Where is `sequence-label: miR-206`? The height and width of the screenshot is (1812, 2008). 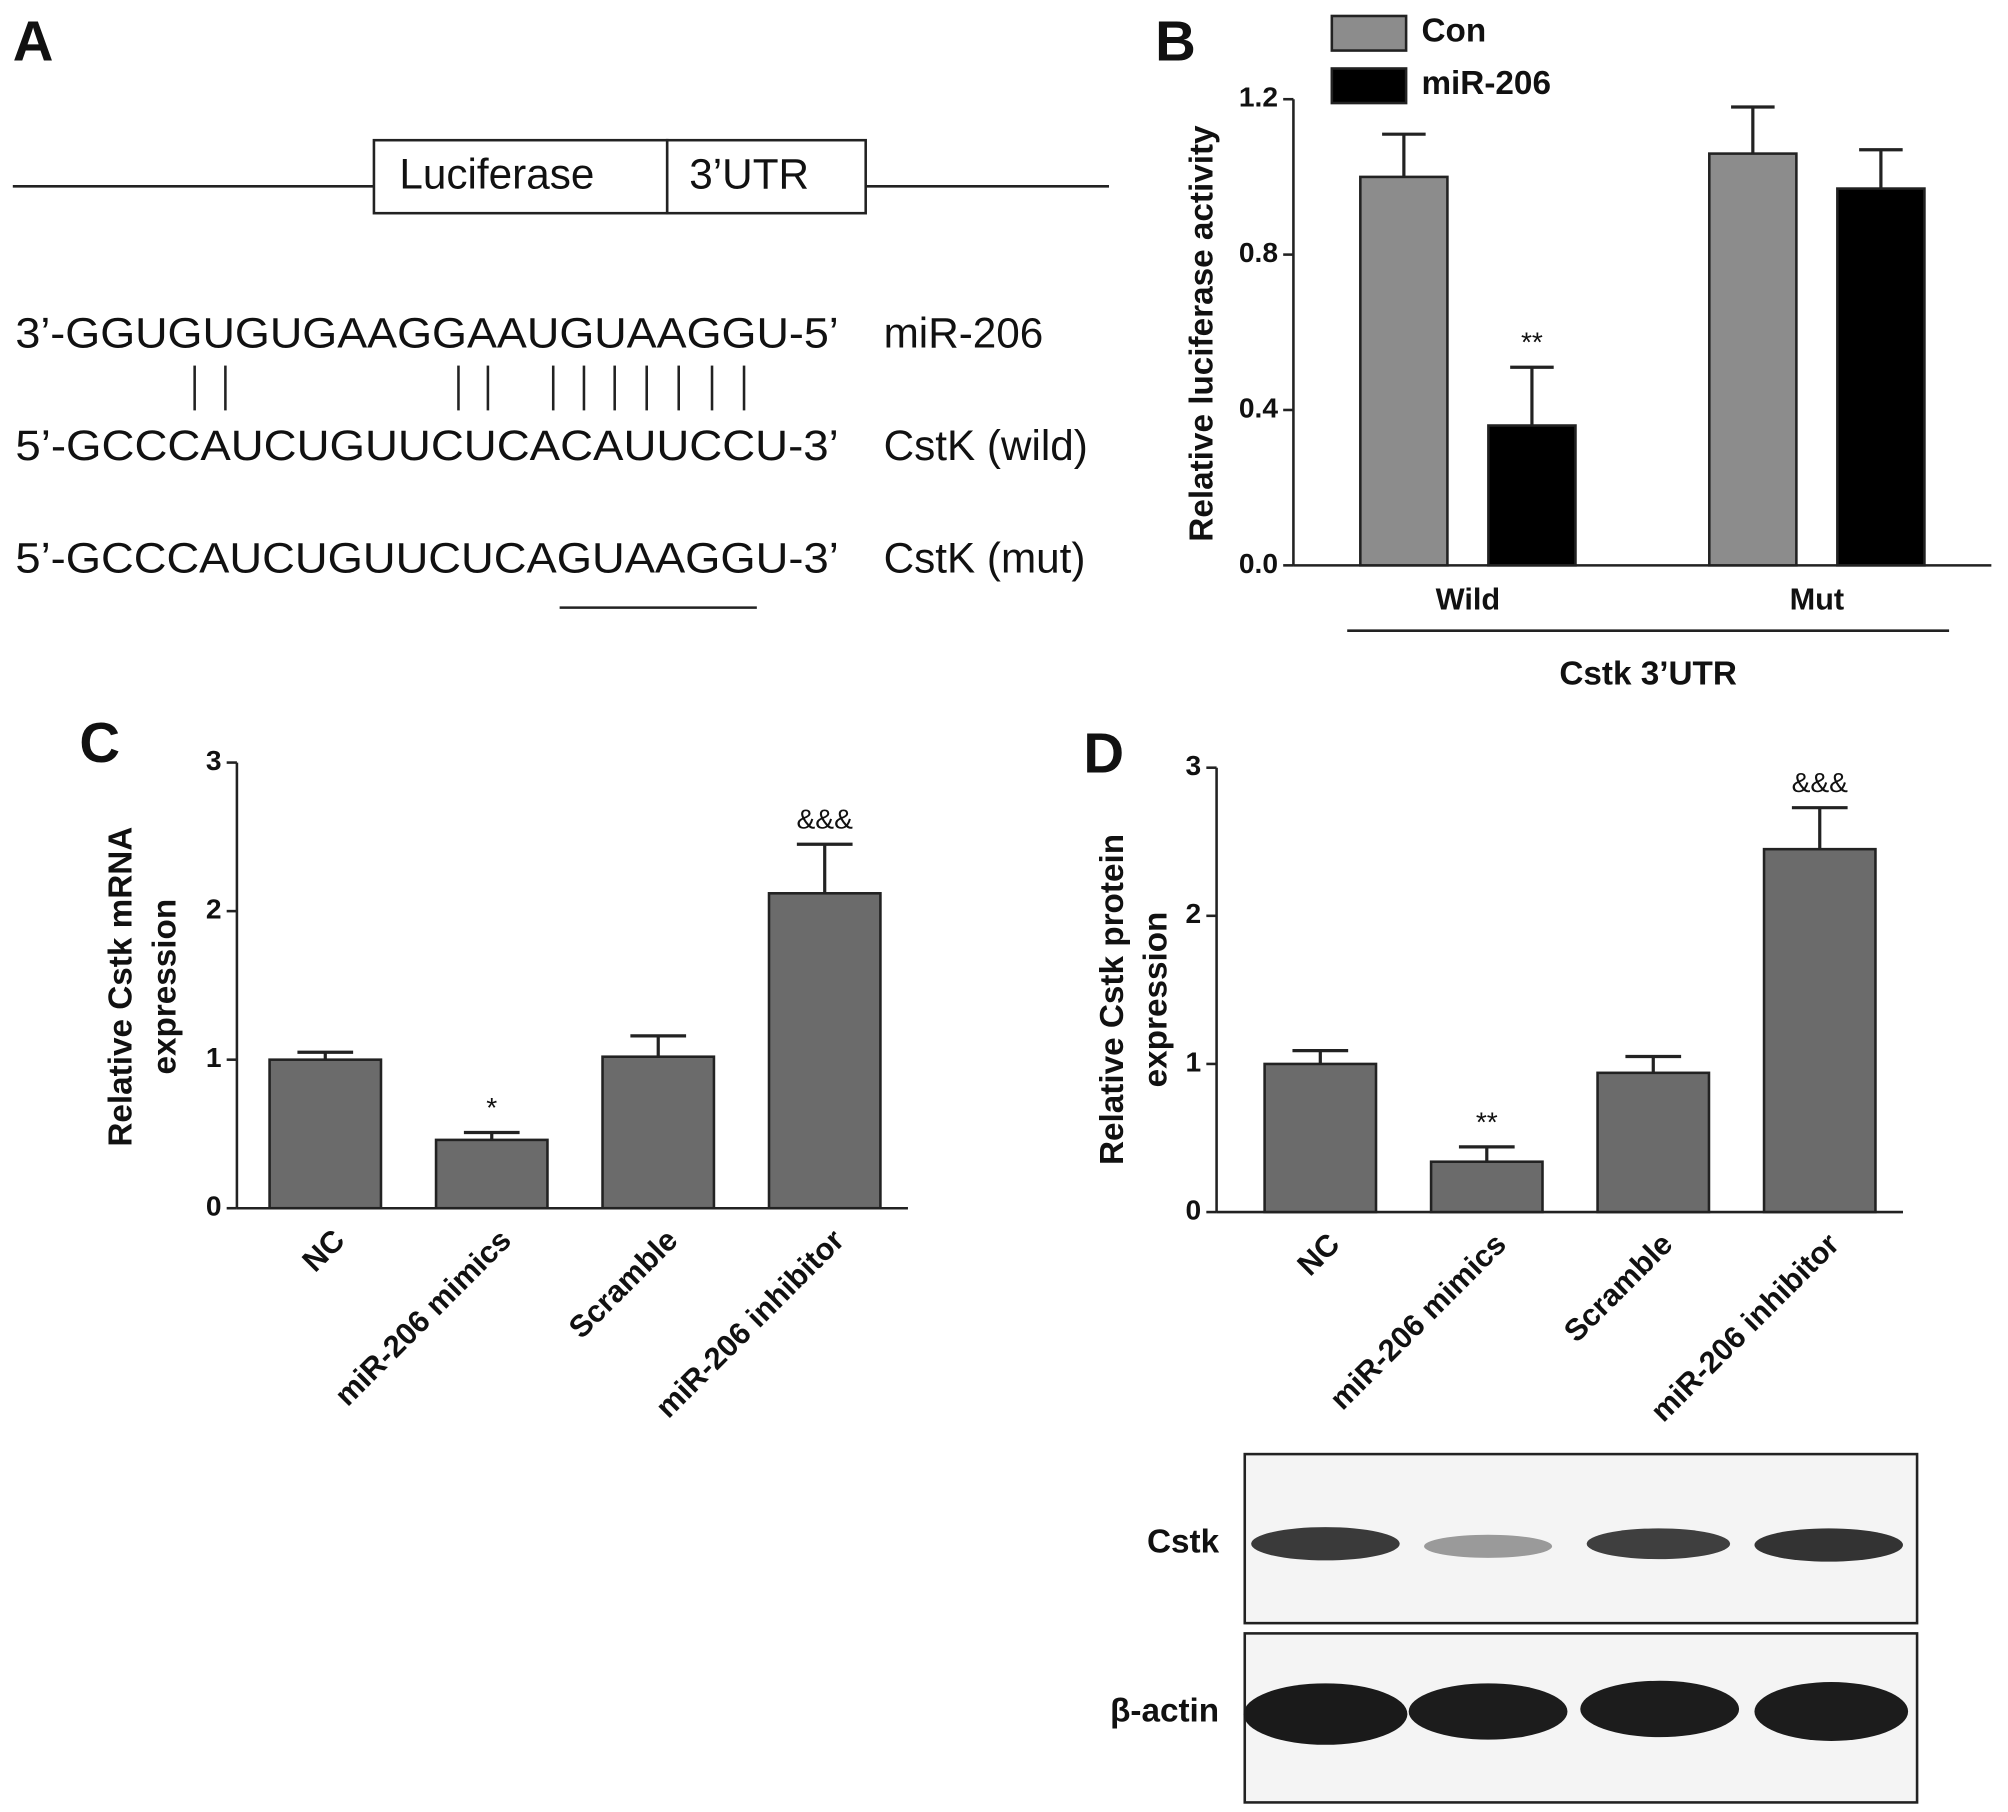 sequence-label: miR-206 is located at coordinates (964, 332).